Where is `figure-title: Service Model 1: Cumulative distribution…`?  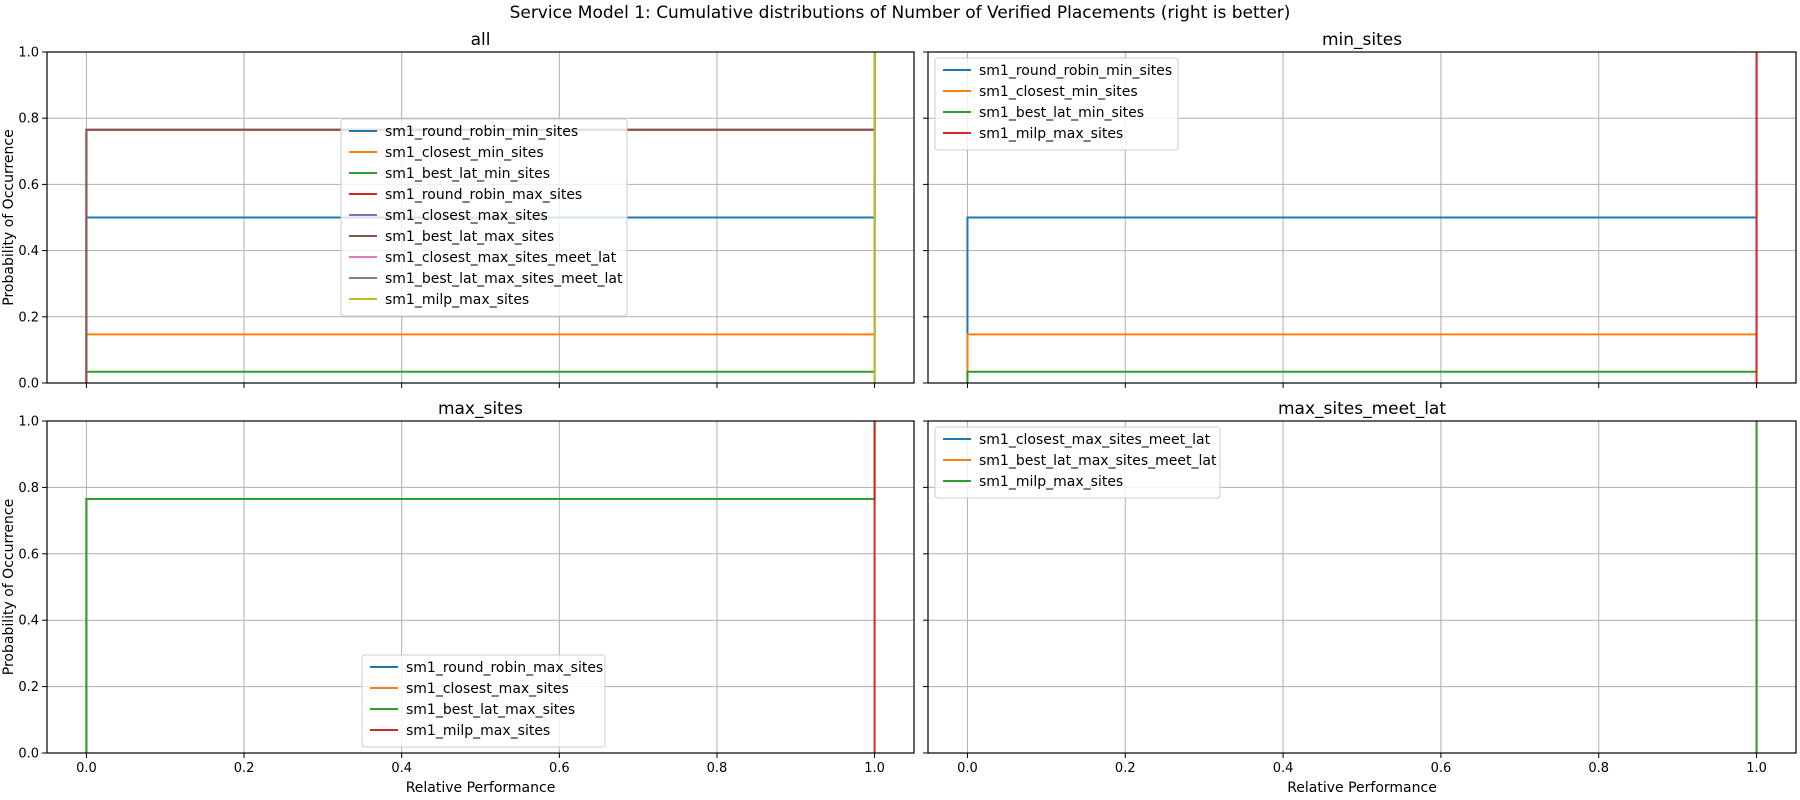 figure-title: Service Model 1: Cumulative distribution… is located at coordinates (900, 13).